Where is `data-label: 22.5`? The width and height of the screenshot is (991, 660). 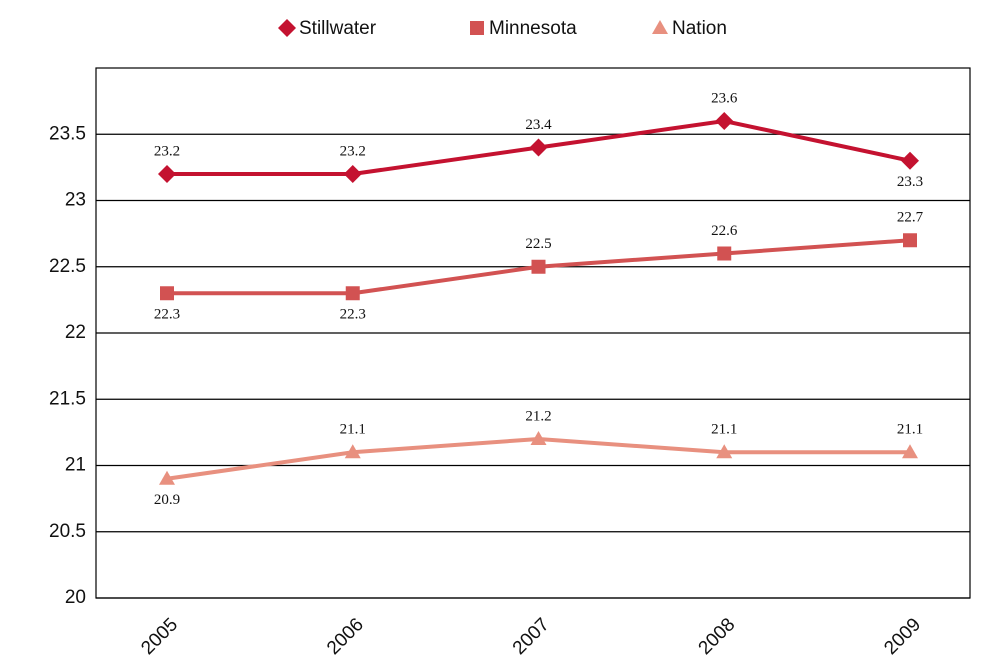 data-label: 22.5 is located at coordinates (538, 244).